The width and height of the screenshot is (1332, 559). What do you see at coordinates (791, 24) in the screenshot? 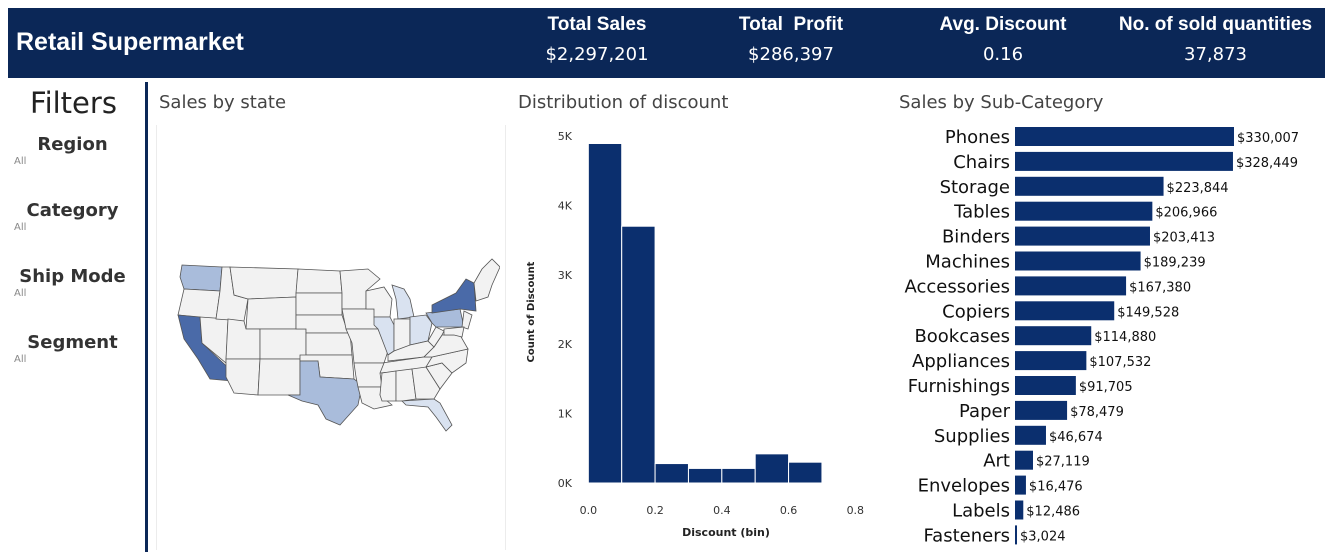
I see `kpi-label: Total Profit` at bounding box center [791, 24].